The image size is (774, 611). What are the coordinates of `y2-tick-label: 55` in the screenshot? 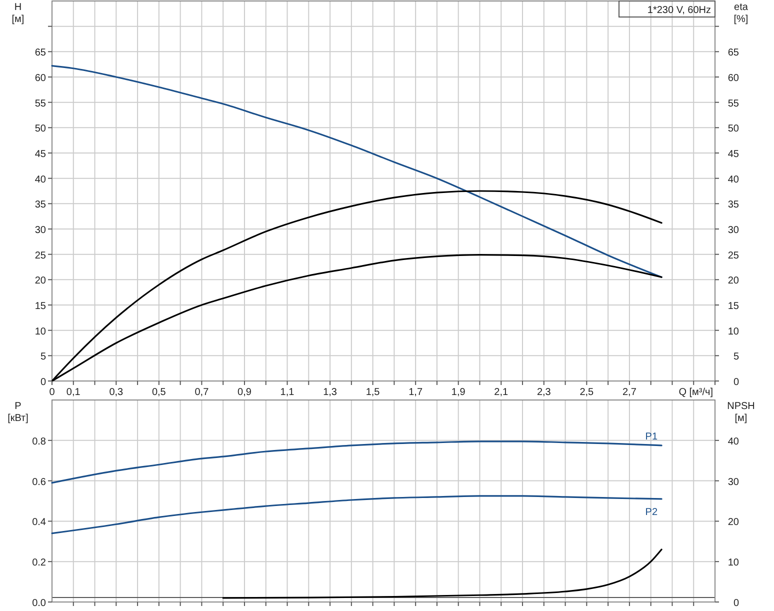 It's located at (734, 104).